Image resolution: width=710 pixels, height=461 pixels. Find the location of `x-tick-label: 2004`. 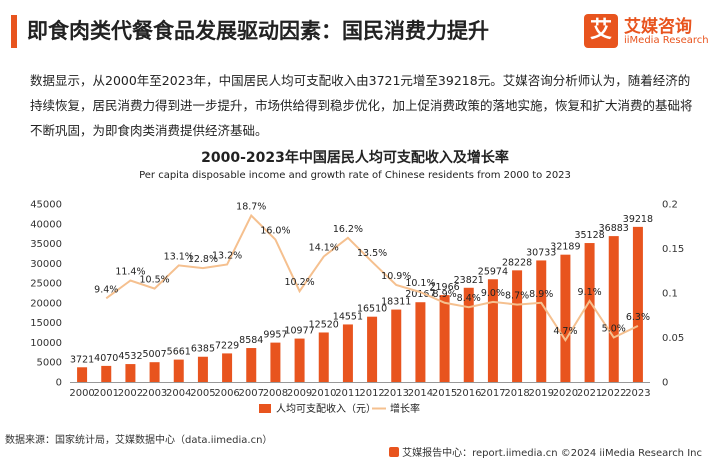

x-tick-label: 2004 is located at coordinates (178, 393).